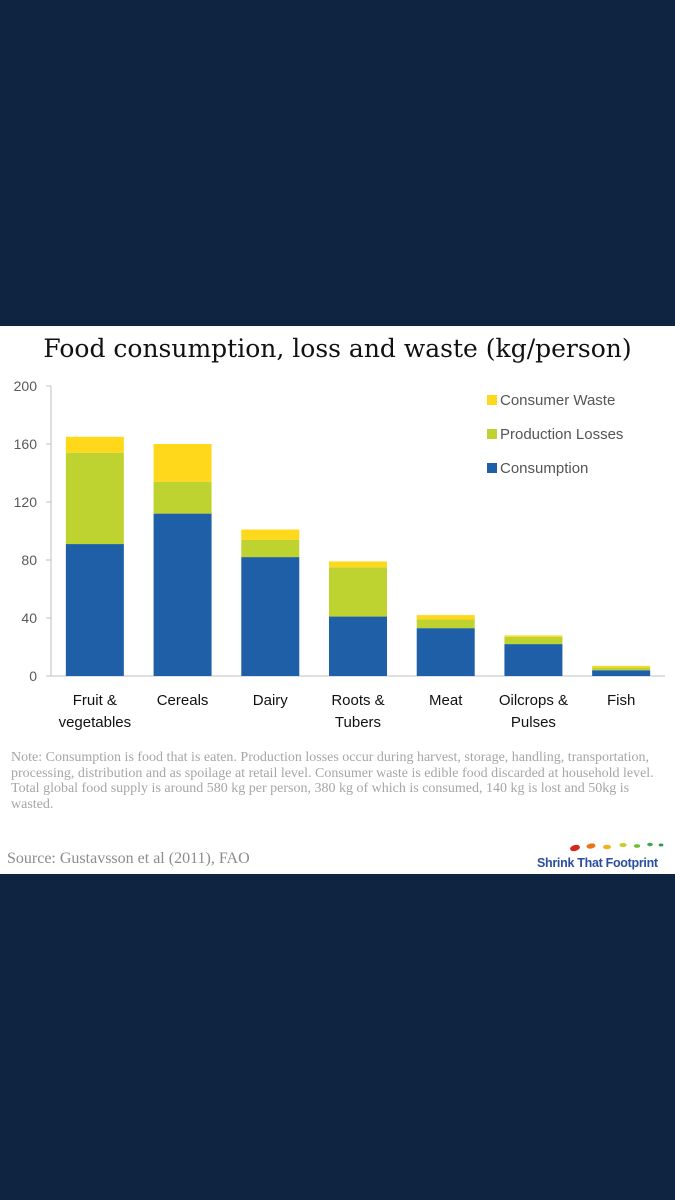  What do you see at coordinates (95, 711) in the screenshot?
I see `x-tick-label: Fruit & vegetables` at bounding box center [95, 711].